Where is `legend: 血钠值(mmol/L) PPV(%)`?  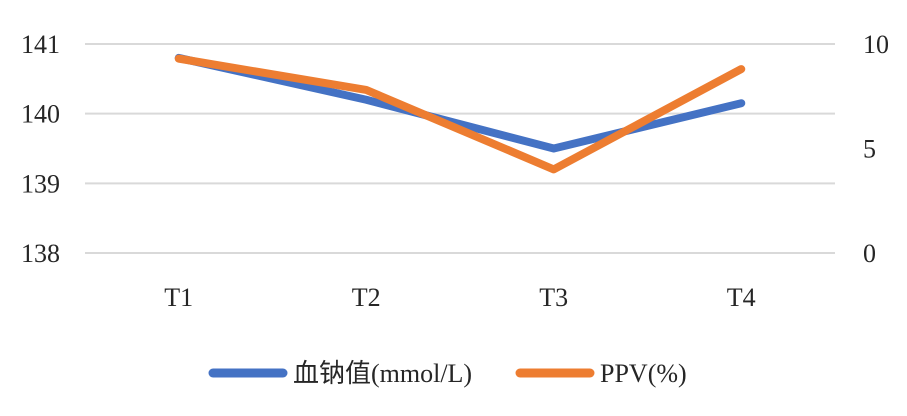 legend: 血钠值(mmol/L) PPV(%) is located at coordinates (450, 373).